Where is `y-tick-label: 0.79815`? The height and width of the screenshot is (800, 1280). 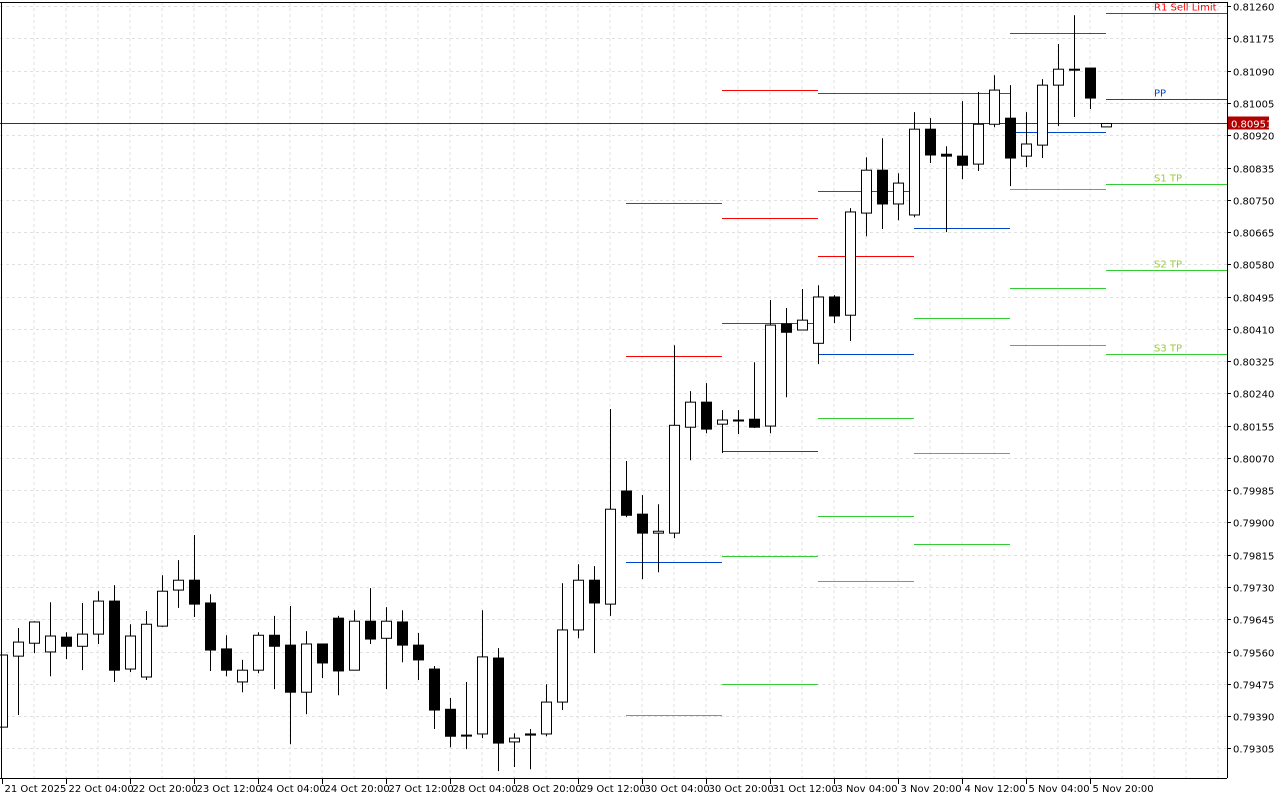 y-tick-label: 0.79815 is located at coordinates (1253, 557).